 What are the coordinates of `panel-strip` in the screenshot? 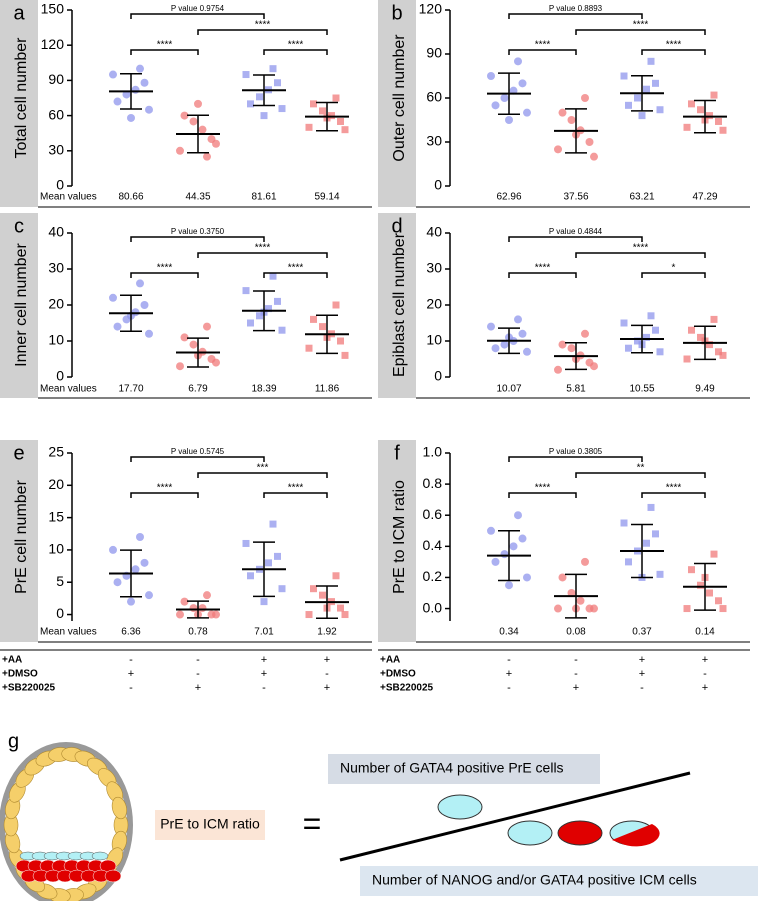 It's located at (397, 103).